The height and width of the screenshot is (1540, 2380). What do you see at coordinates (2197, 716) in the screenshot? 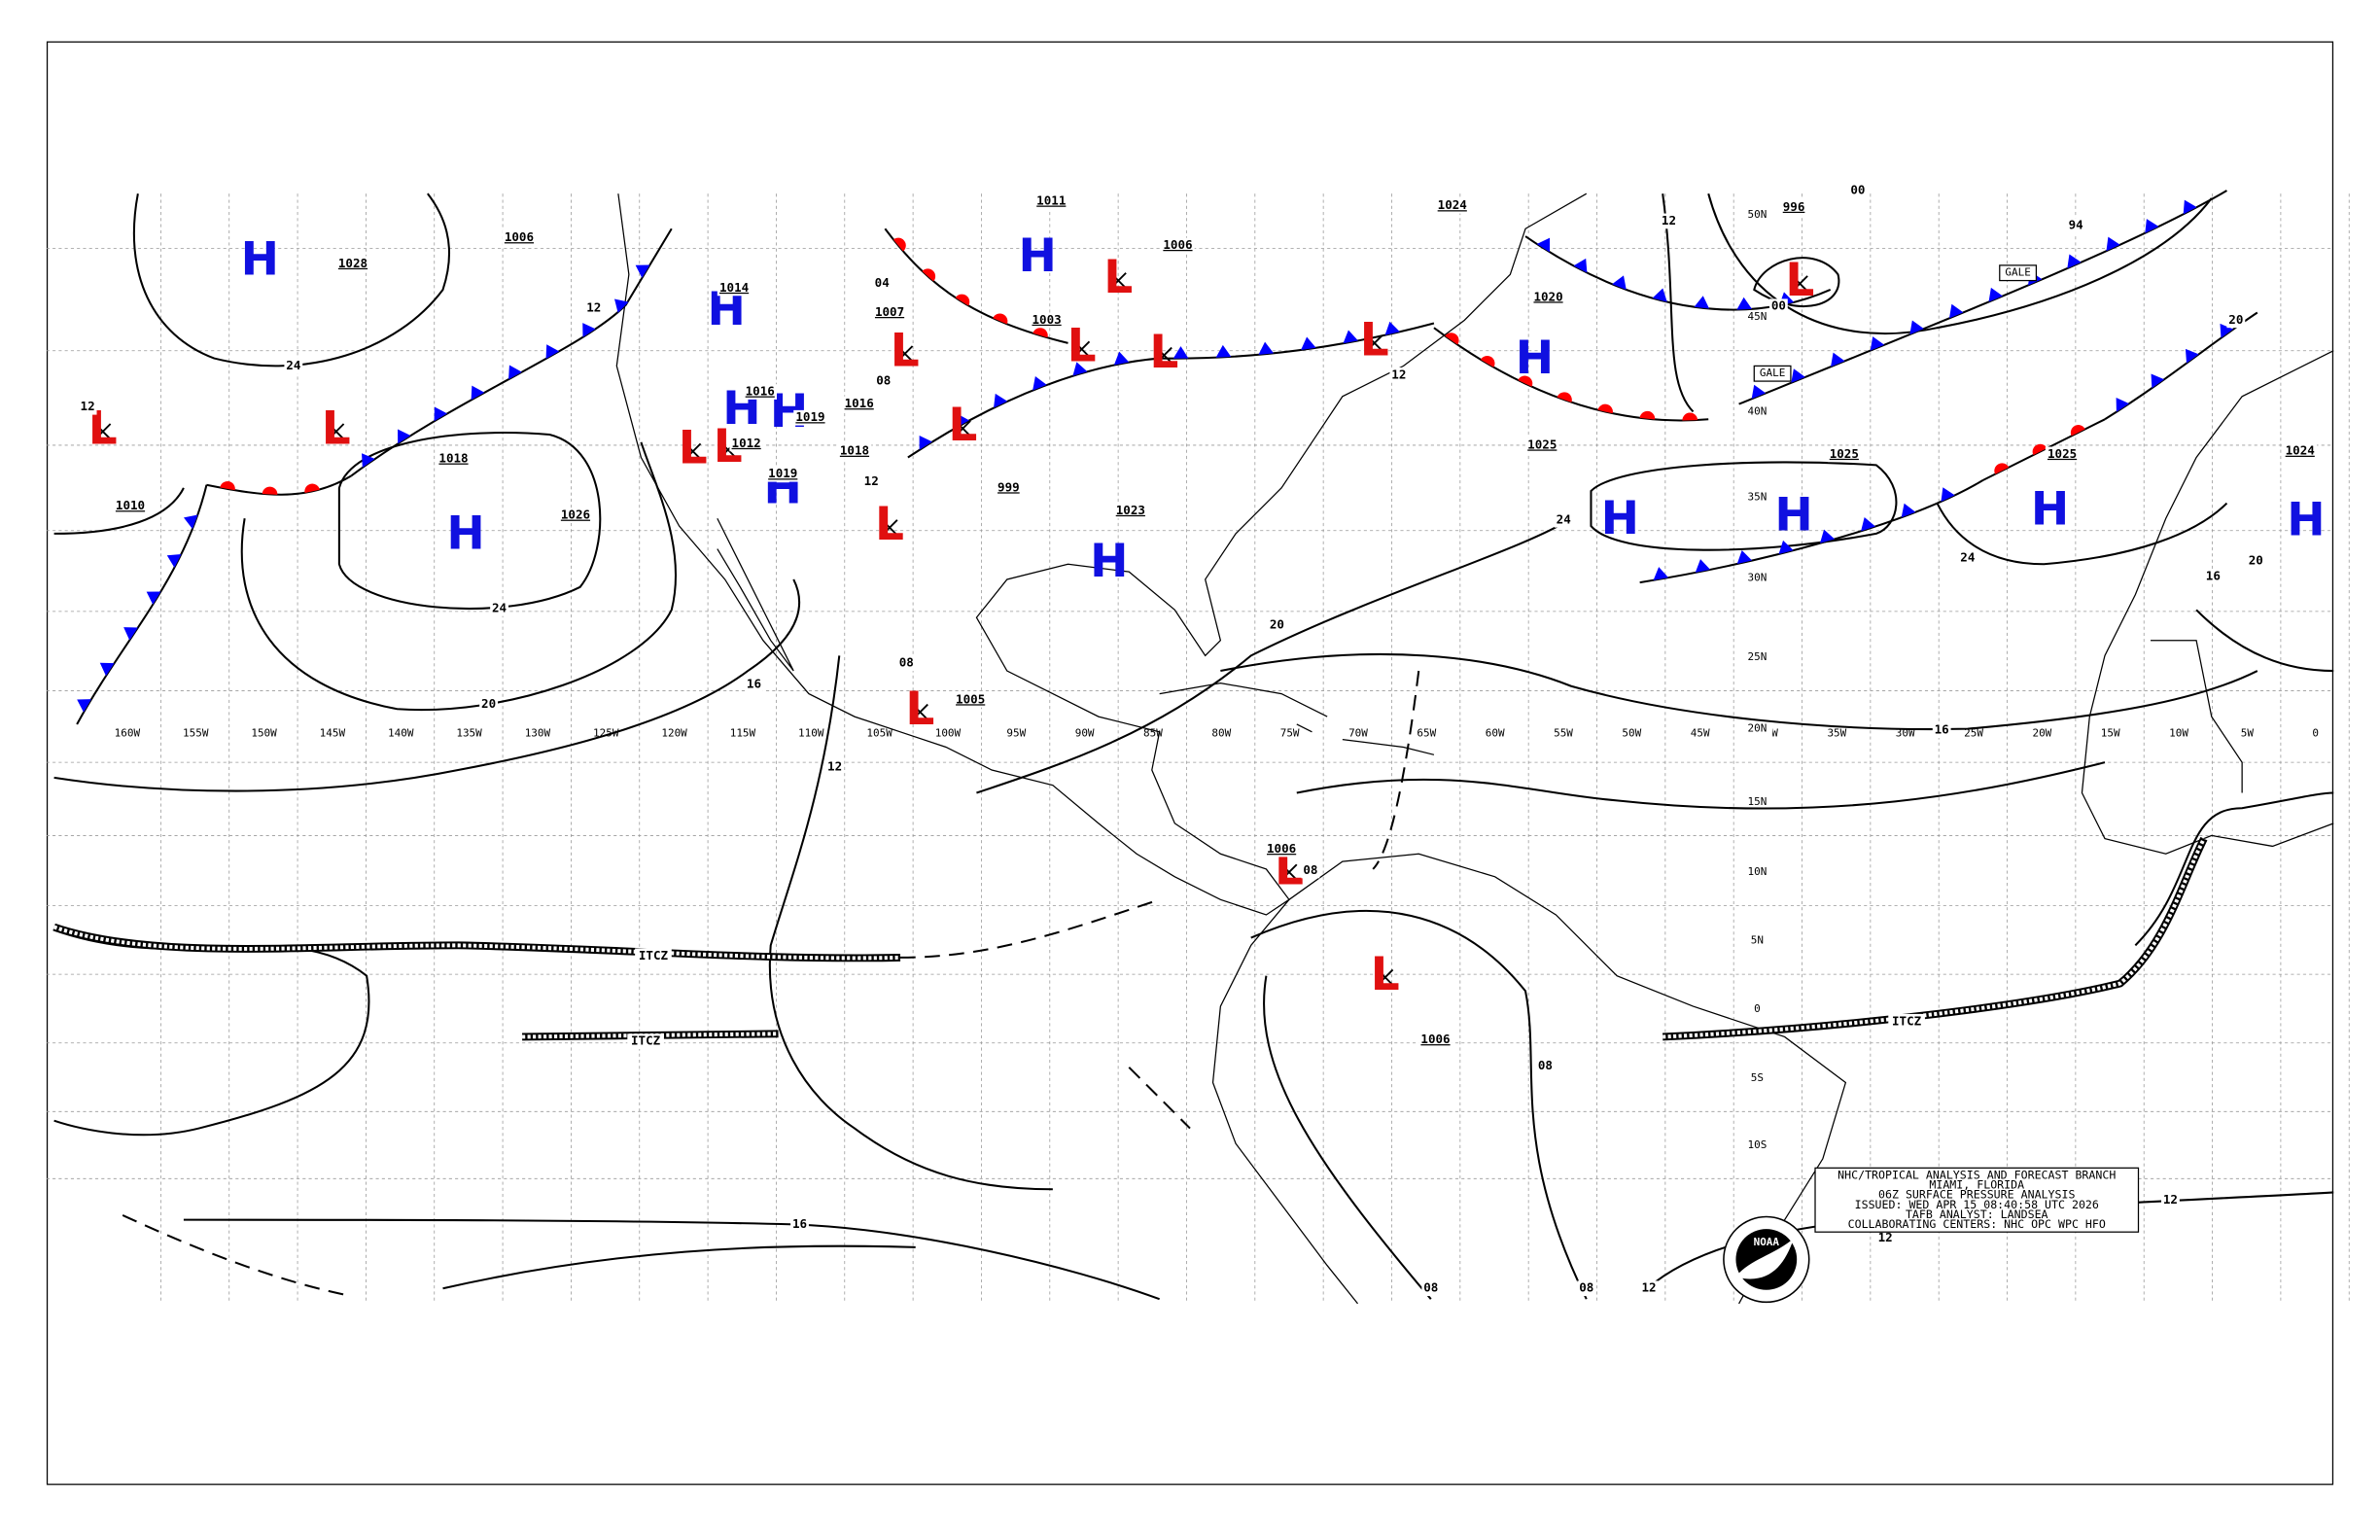
I see `africa-border` at bounding box center [2197, 716].